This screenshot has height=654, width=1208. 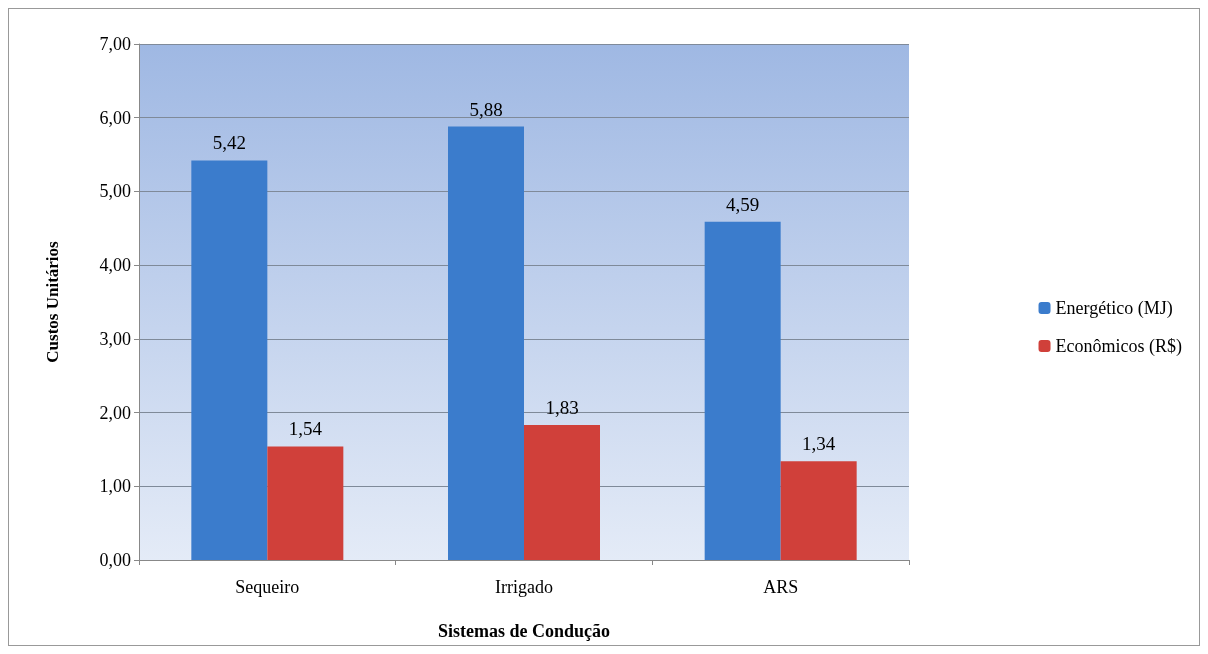 What do you see at coordinates (781, 587) in the screenshot?
I see `x-tick-label: ARS` at bounding box center [781, 587].